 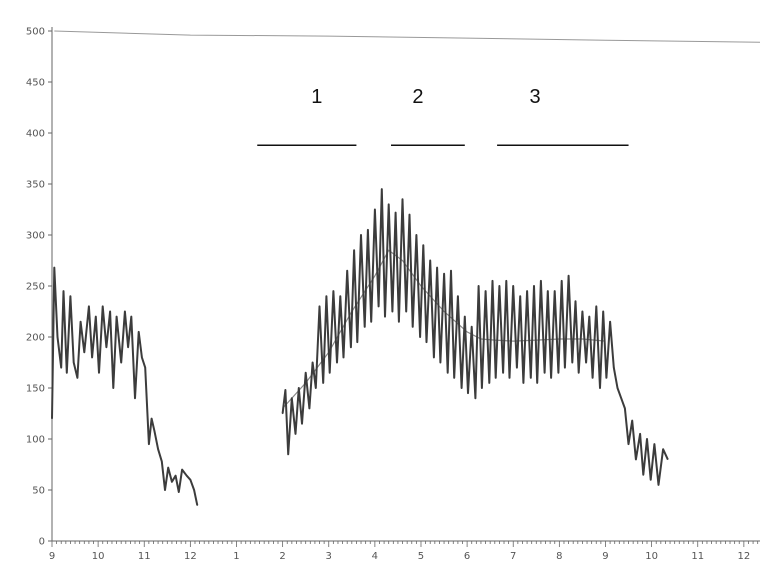 I want to click on y-tick-label: 150, so click(x=35, y=389).